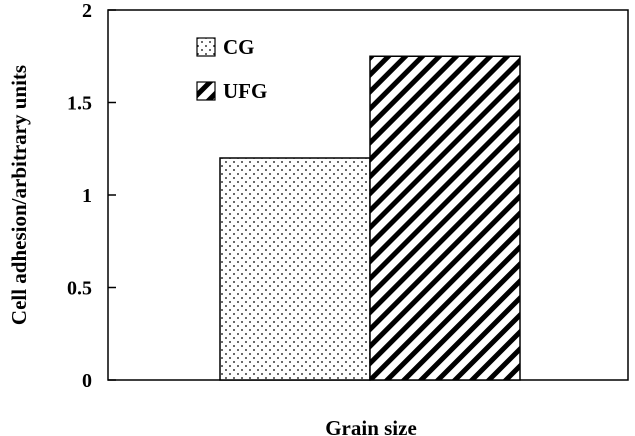  I want to click on x-axis-label: Grain size, so click(371, 426).